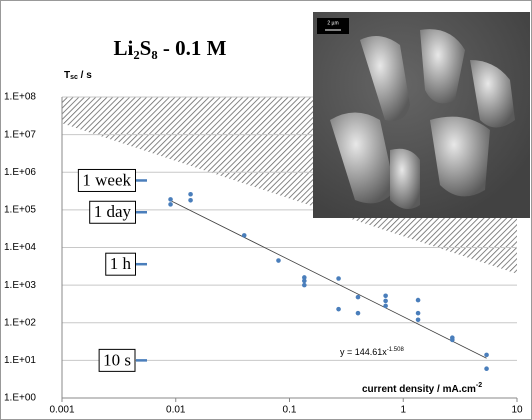 The height and width of the screenshot is (420, 532). Describe the element at coordinates (176, 410) in the screenshot. I see `x-tick-label: 0.01` at that location.